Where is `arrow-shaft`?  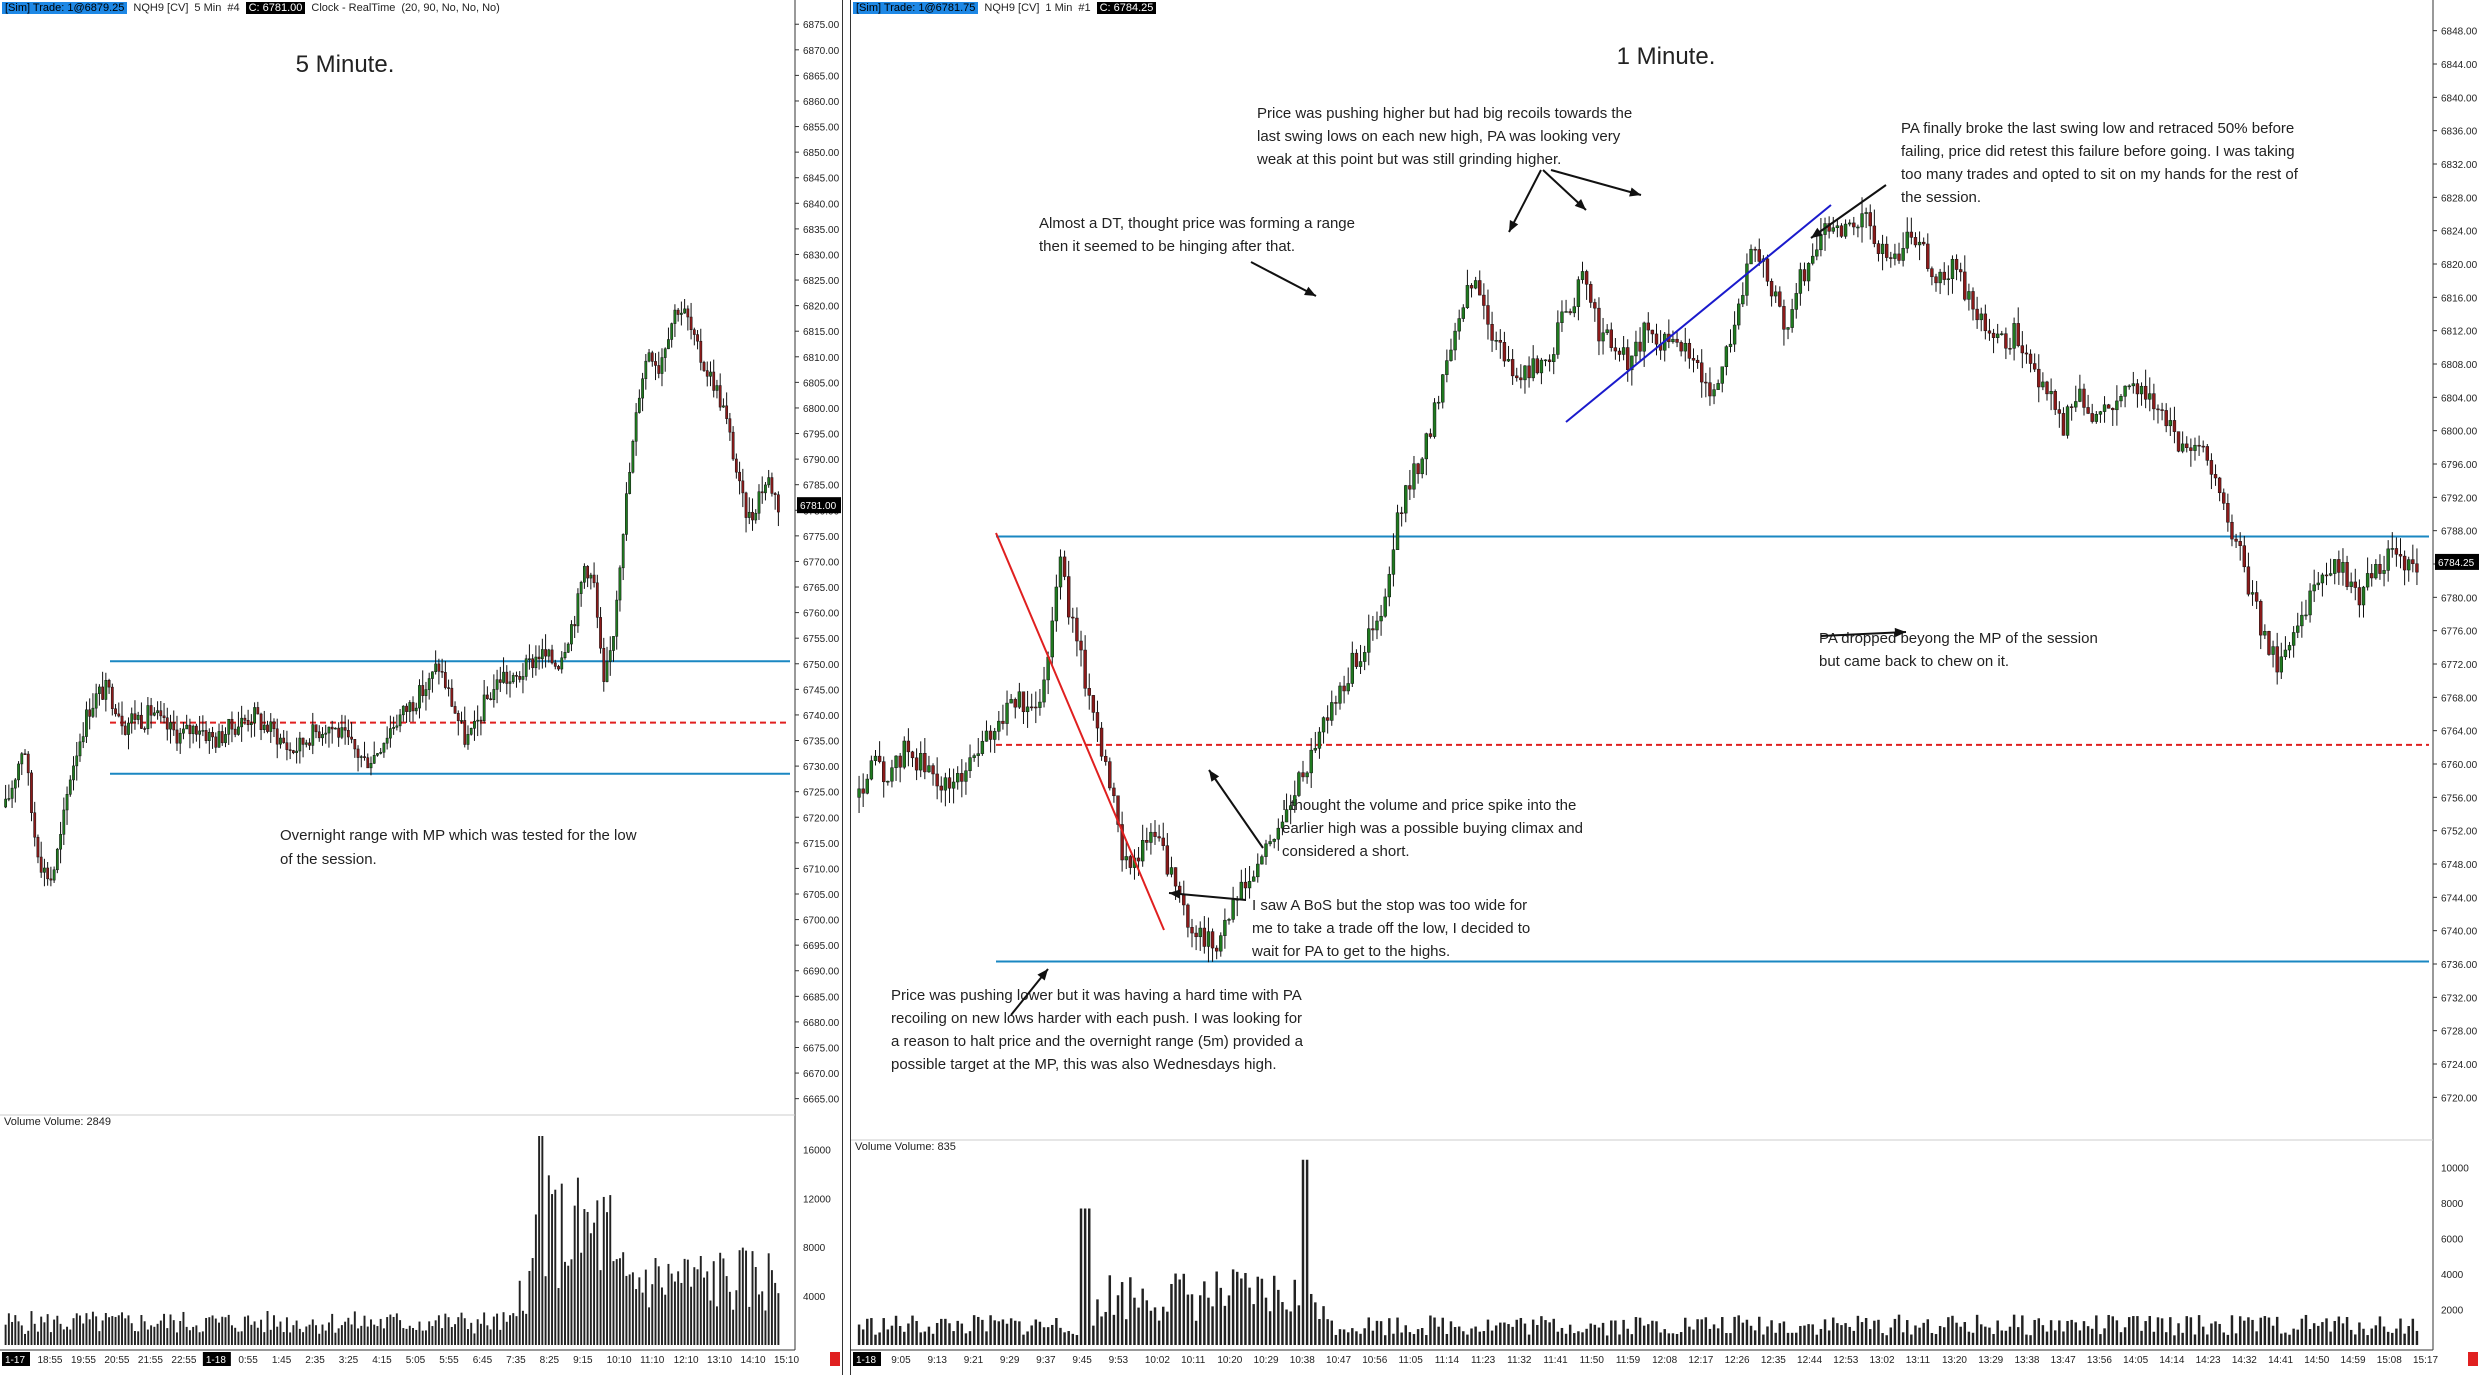 arrow-shaft is located at coordinates (1207, 896).